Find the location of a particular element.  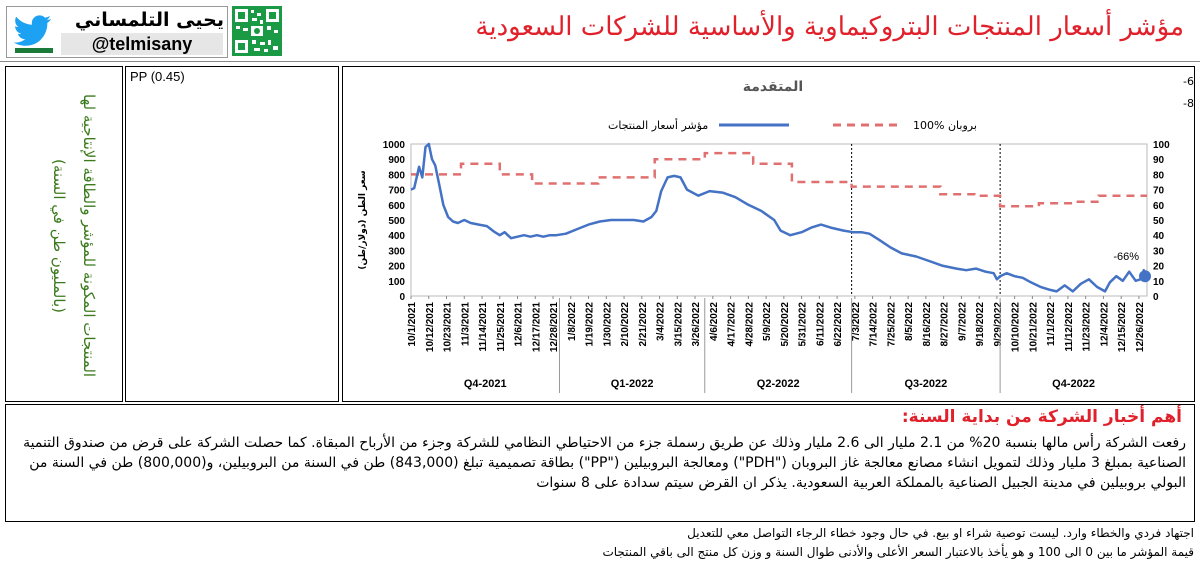

y2-tick-label: 70 is located at coordinates (1159, 191).